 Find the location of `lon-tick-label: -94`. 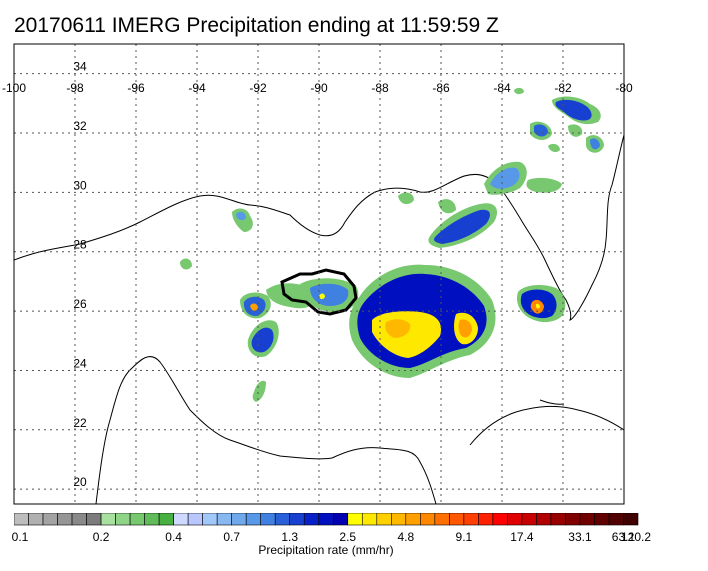

lon-tick-label: -94 is located at coordinates (197, 88).